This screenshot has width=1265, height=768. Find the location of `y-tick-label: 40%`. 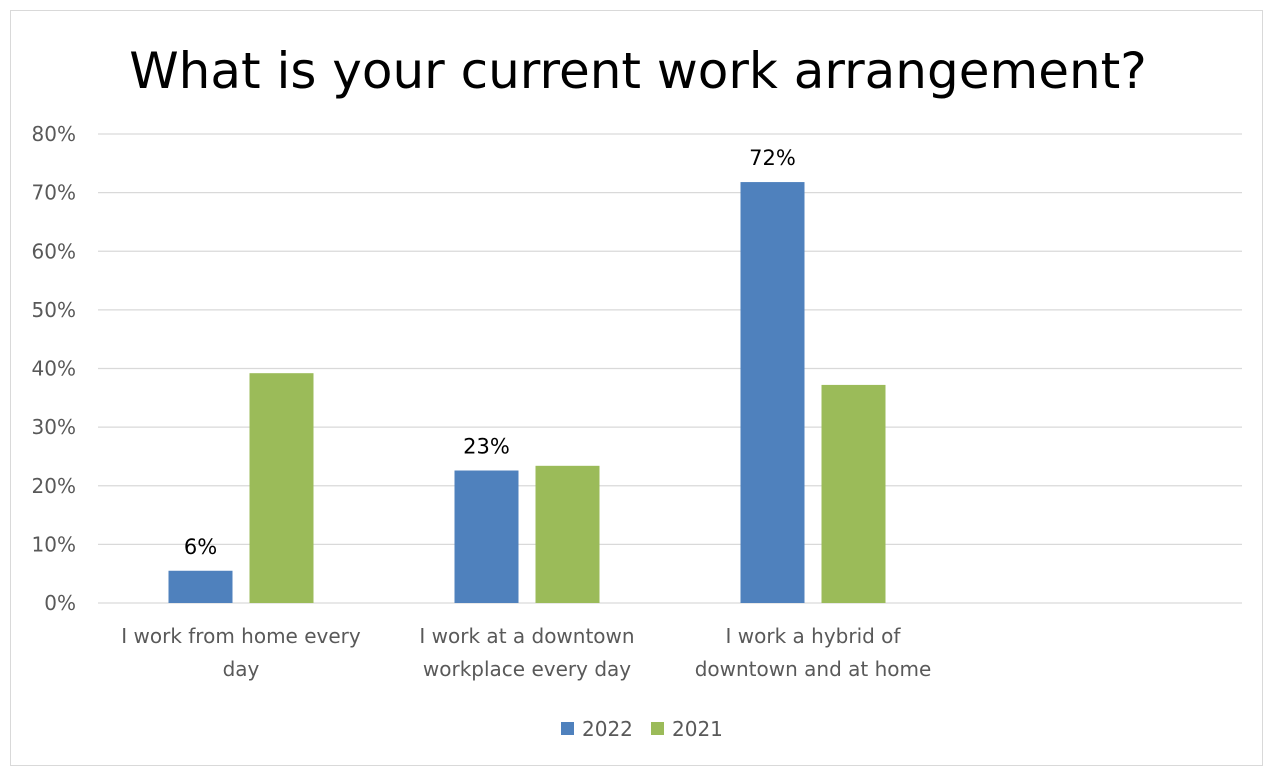

y-tick-label: 40% is located at coordinates (54, 369).